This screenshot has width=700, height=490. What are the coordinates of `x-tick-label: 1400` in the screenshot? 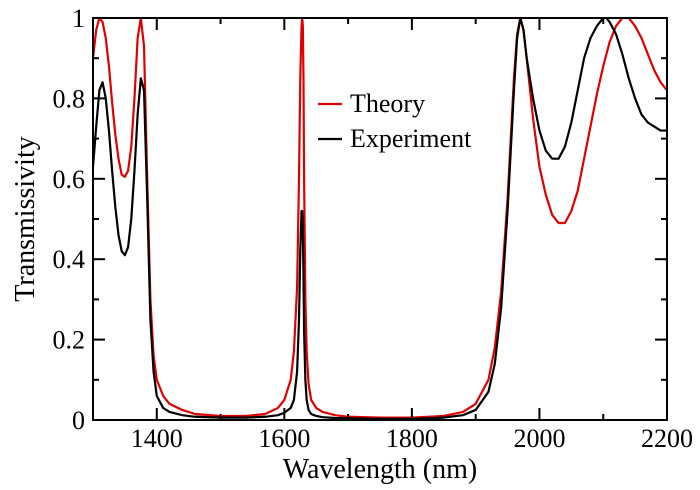 It's located at (157, 438).